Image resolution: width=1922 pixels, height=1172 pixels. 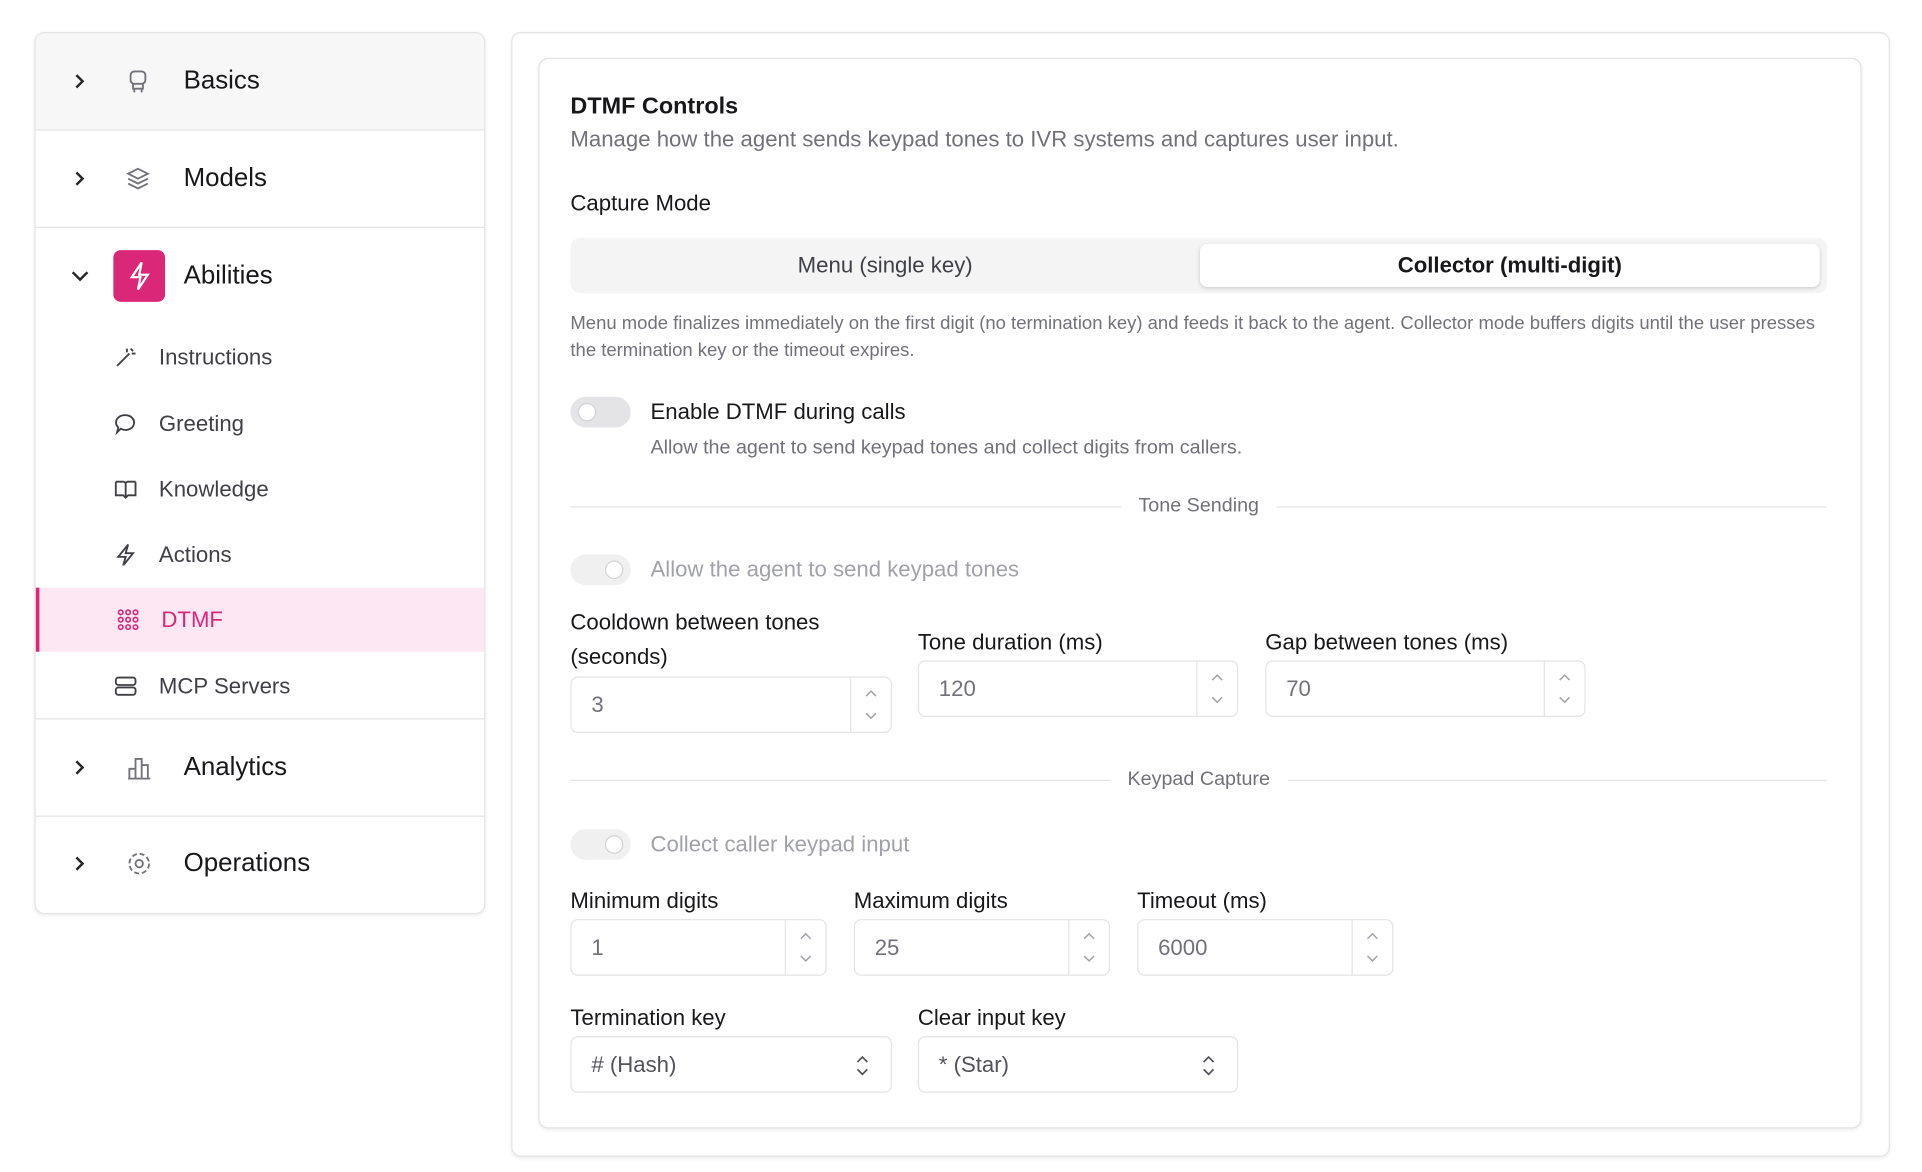 I want to click on number-input: 1, so click(x=698, y=947).